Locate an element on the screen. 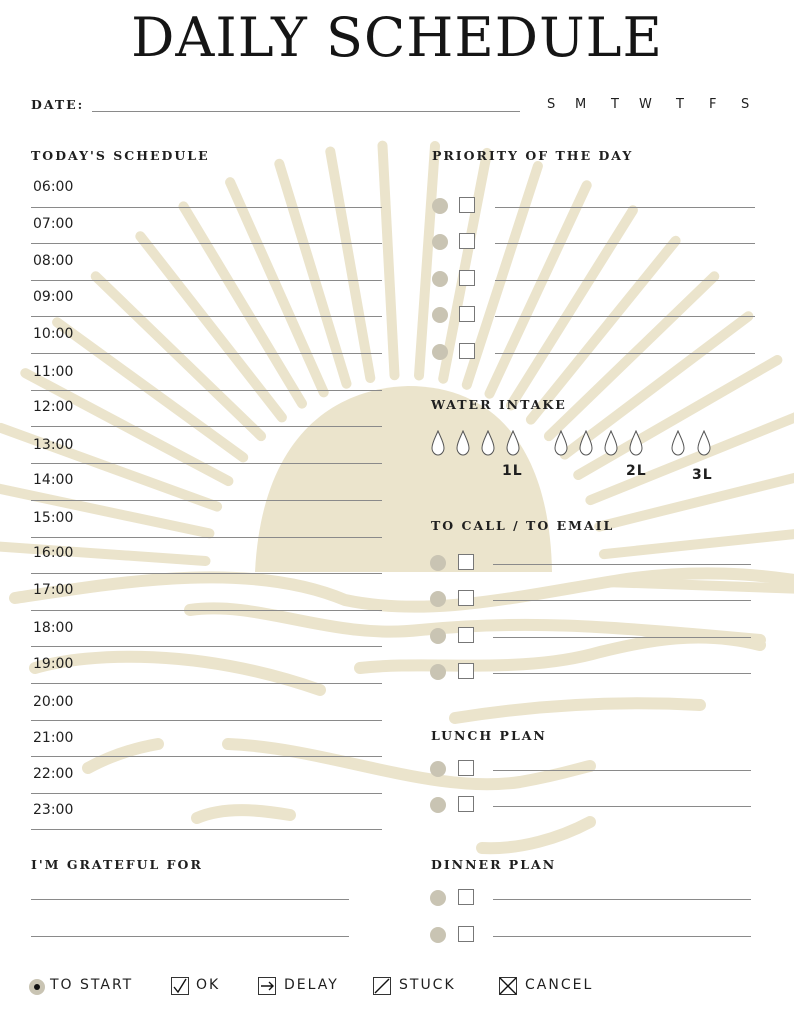 The width and height of the screenshot is (794, 1028). weekday-2: T is located at coordinates (615, 104).